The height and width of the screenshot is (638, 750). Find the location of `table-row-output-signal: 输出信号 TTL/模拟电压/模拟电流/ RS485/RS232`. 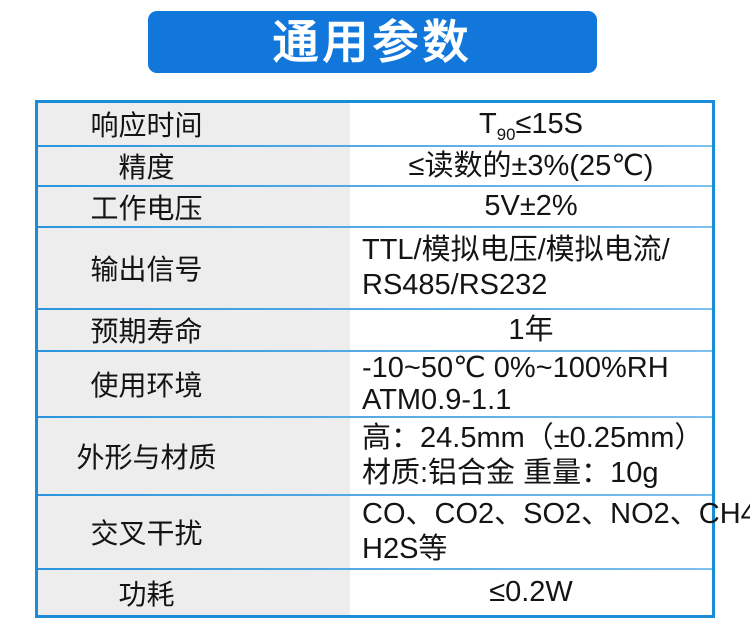

table-row-output-signal: 输出信号 TTL/模拟电压/模拟电流/ RS485/RS232 is located at coordinates (375, 268).